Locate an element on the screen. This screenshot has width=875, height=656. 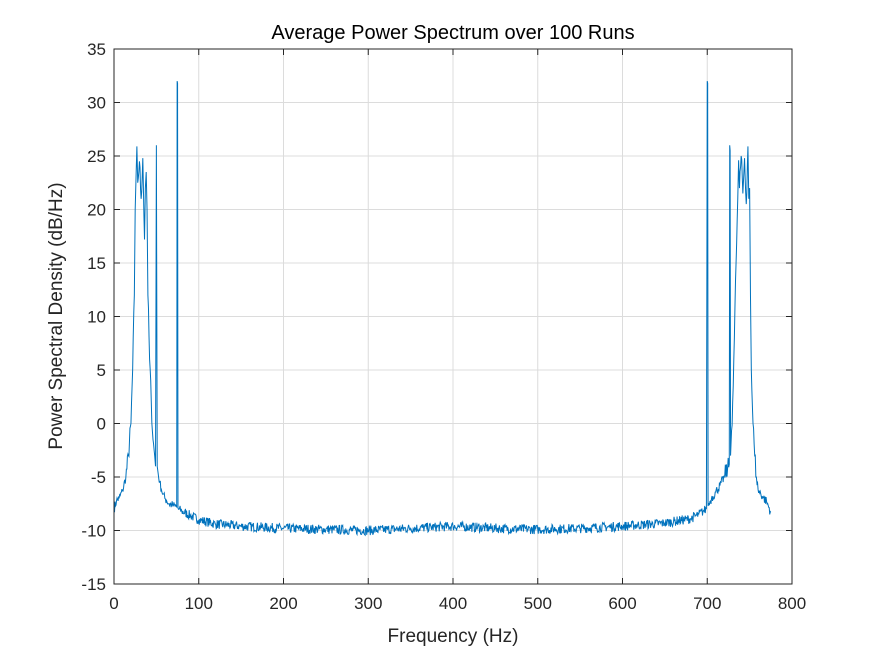
y-tick-label: 10 is located at coordinates (96, 317).